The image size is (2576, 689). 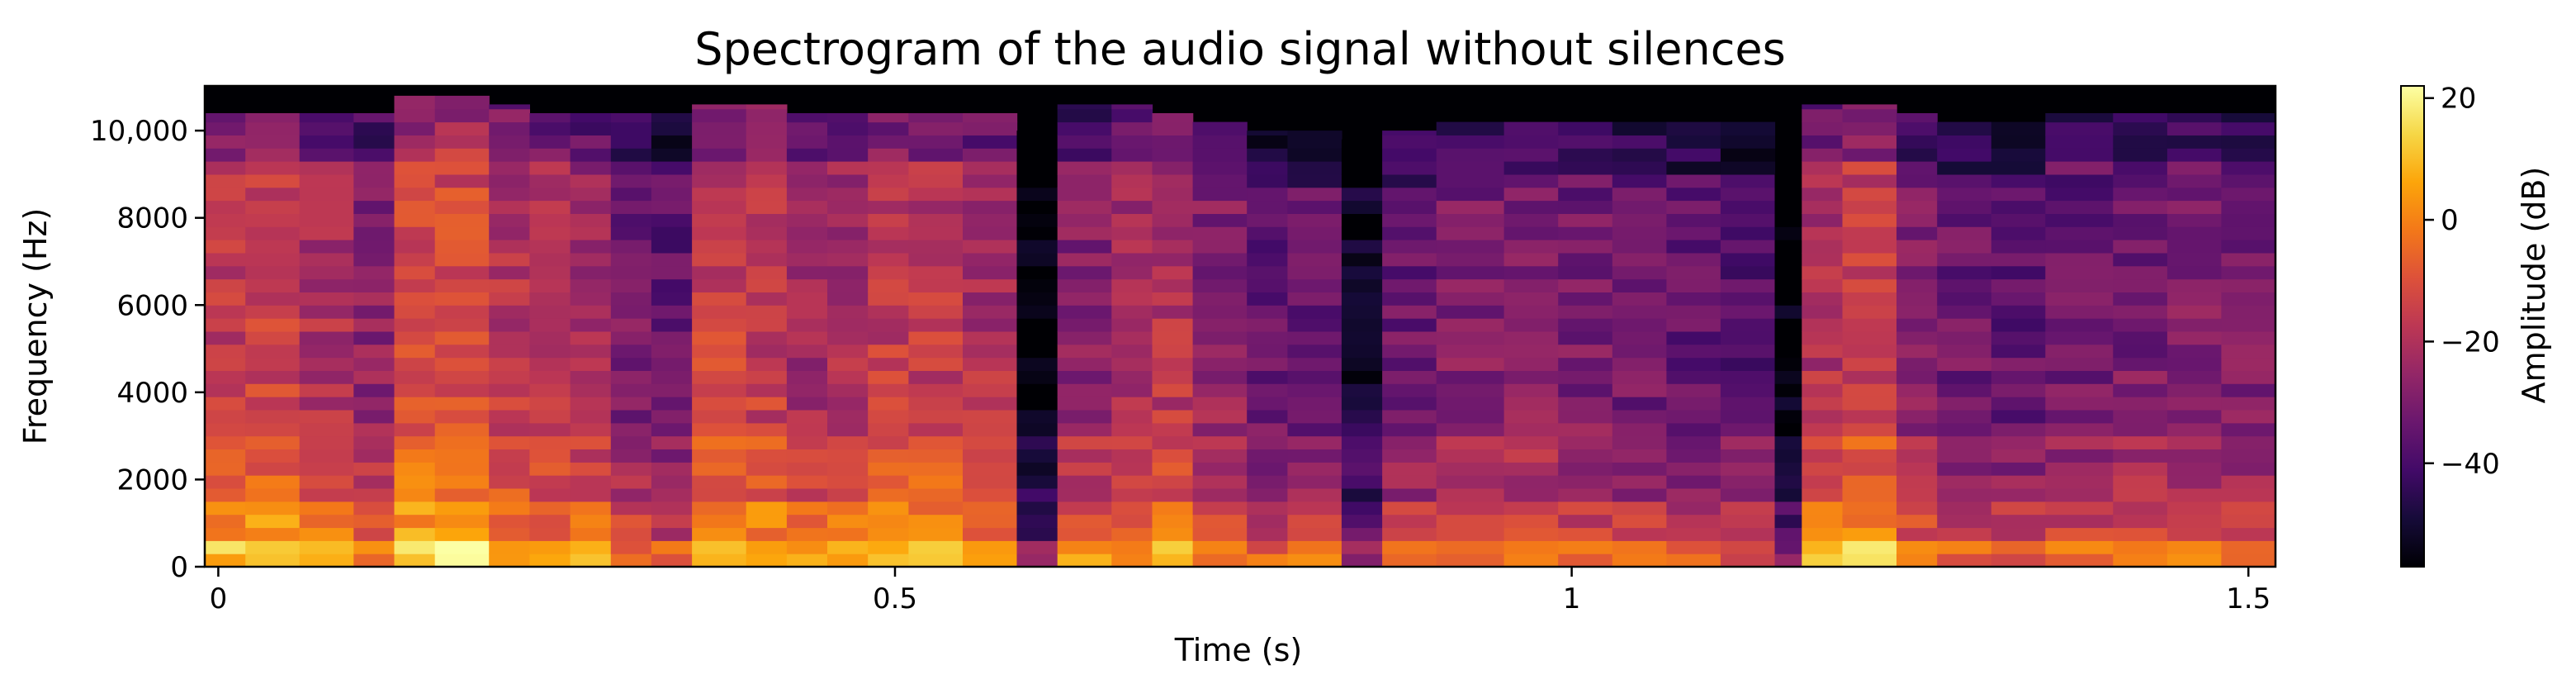 I want to click on y-tick-label: 2000, so click(x=152, y=480).